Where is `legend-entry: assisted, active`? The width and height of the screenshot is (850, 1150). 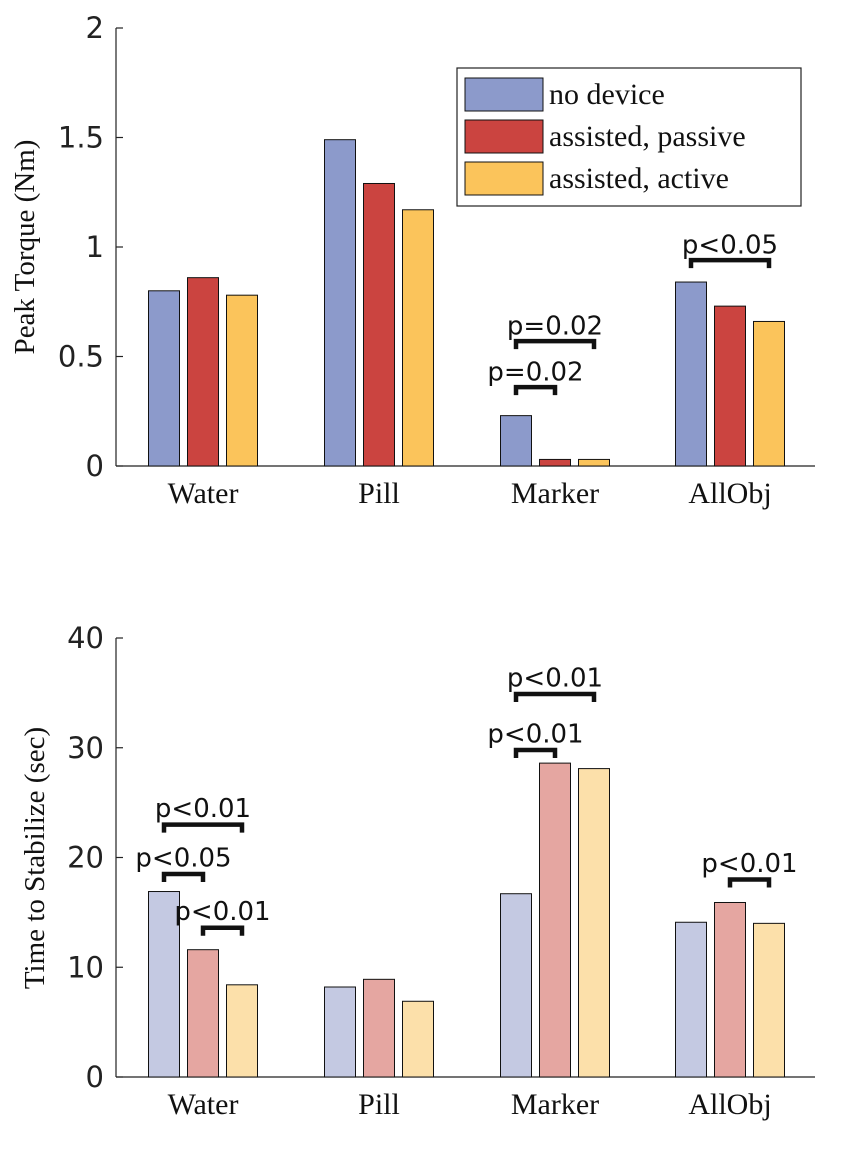 legend-entry: assisted, active is located at coordinates (639, 178).